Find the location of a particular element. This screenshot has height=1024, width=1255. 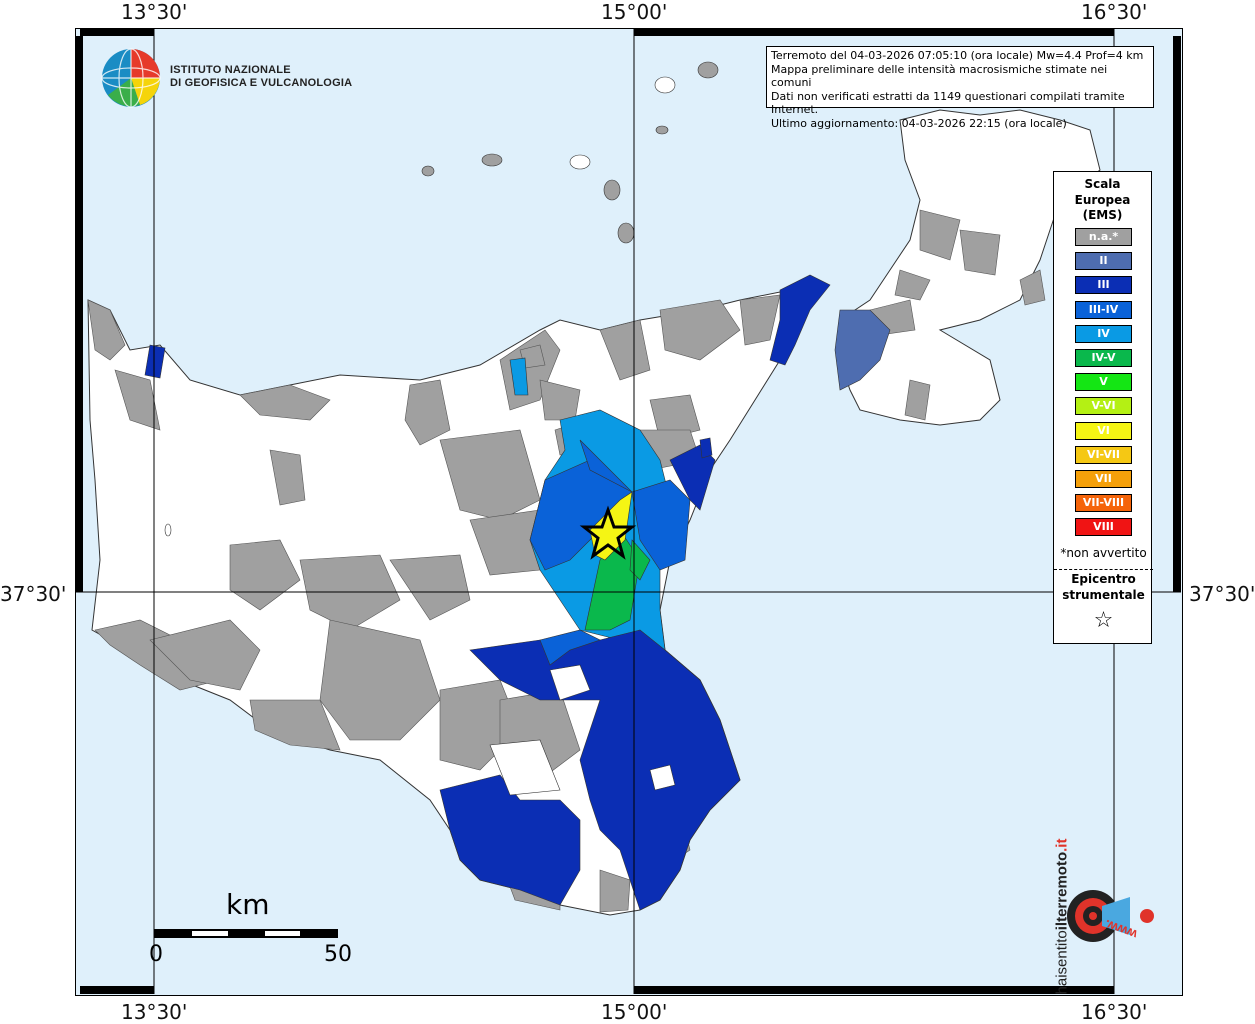

legend-title-line2: Europea is located at coordinates (1102, 199).